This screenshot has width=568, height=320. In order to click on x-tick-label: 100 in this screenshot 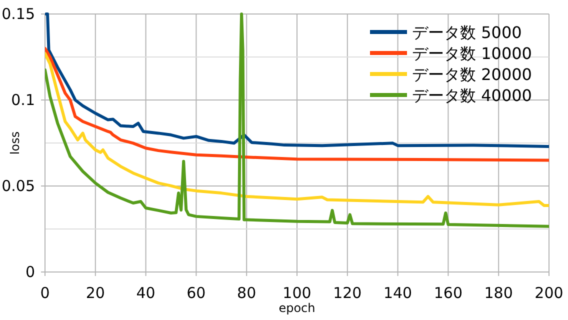, I will do `click(297, 293)`.